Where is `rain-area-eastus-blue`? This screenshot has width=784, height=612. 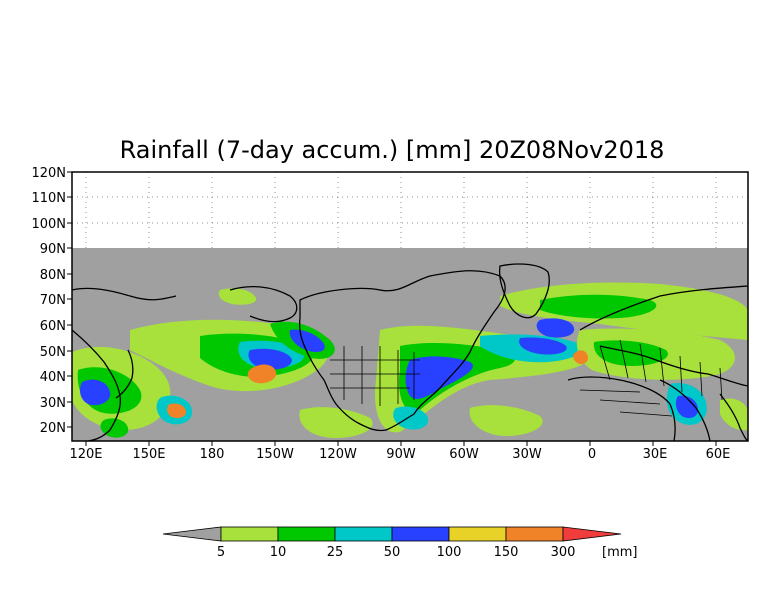 rain-area-eastus-blue is located at coordinates (439, 377).